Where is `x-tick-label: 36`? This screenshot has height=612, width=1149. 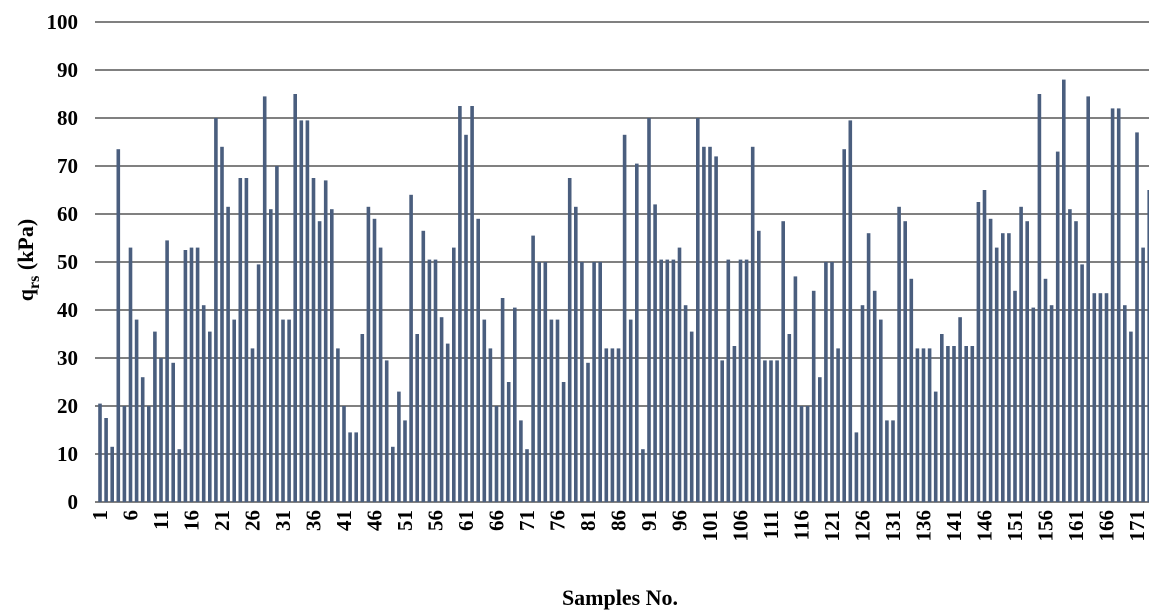 x-tick-label: 36 is located at coordinates (314, 520).